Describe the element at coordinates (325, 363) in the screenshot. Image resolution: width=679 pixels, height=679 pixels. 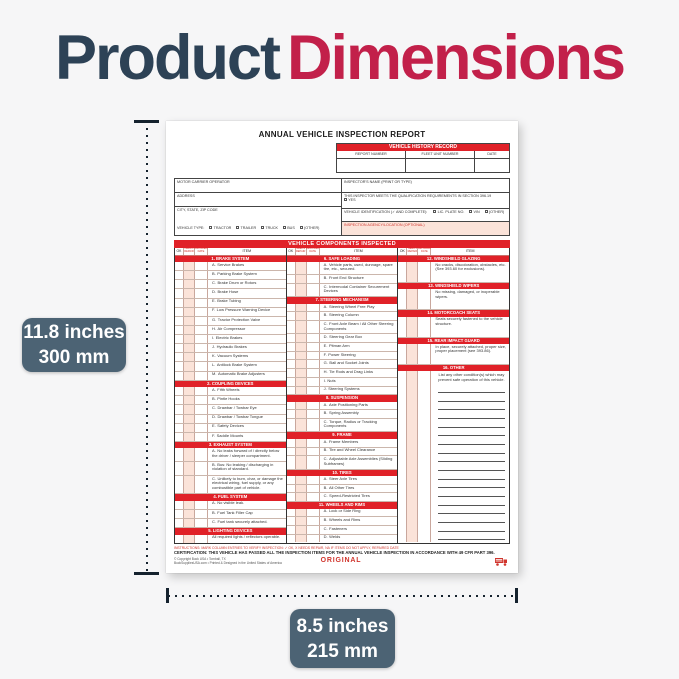
I see `item-letter: G.` at that location.